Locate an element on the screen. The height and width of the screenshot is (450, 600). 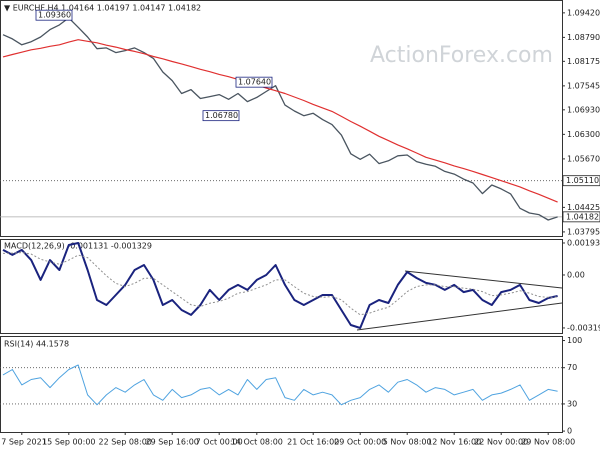
x-tick-label: 21 Oct 16:00 is located at coordinates (313, 442).